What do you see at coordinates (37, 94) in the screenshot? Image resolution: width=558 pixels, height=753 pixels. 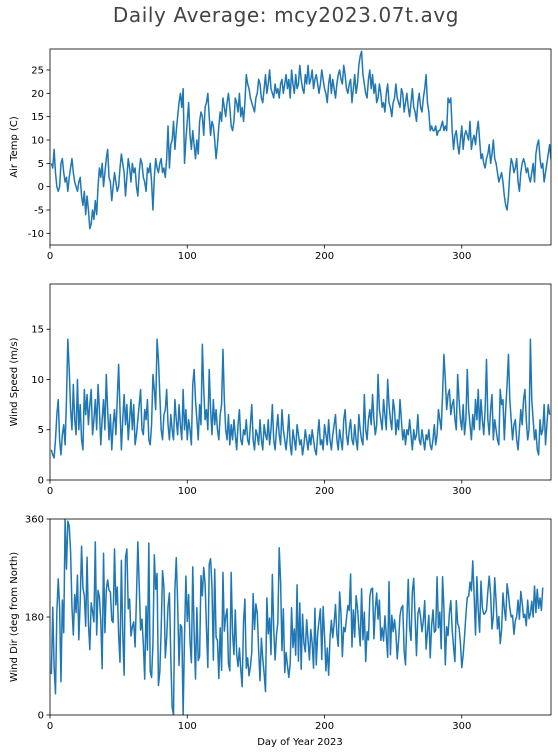 I see `y-tick-label: 20` at bounding box center [37, 94].